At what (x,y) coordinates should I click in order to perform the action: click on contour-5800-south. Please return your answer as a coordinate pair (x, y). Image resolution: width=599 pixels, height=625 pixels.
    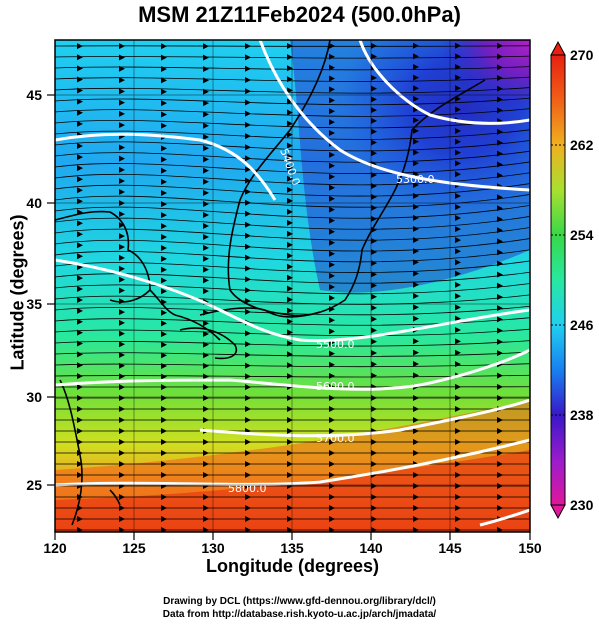
    Looking at the image, I should click on (504, 517).